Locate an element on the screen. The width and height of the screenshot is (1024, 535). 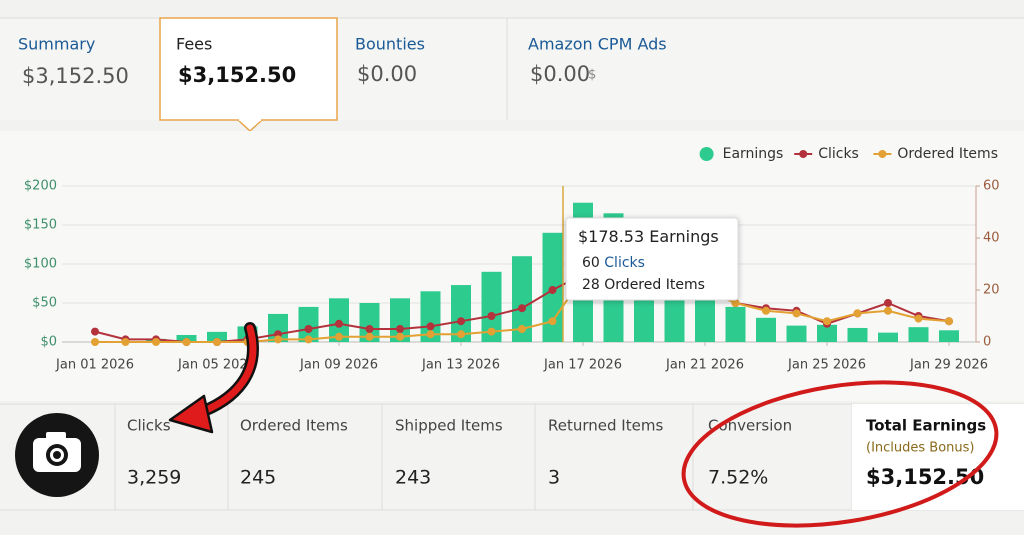
stat-value: 245 is located at coordinates (258, 478).